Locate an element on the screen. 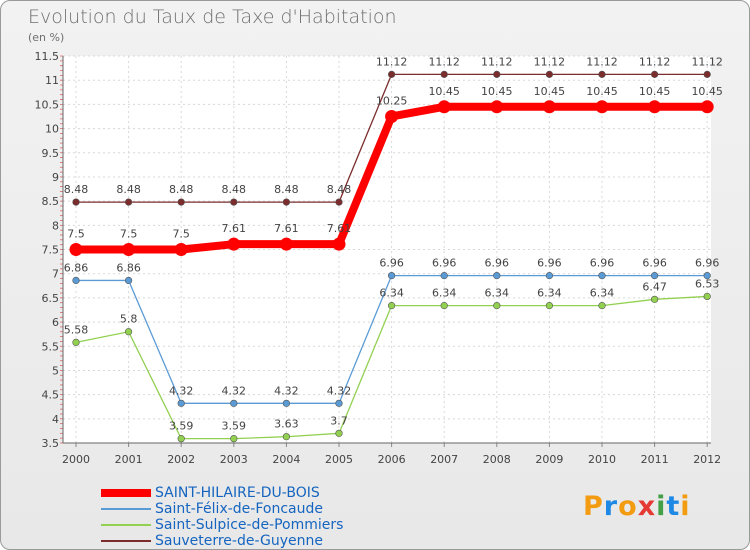 This screenshot has width=750, height=550. logo-letter: x is located at coordinates (647, 506).